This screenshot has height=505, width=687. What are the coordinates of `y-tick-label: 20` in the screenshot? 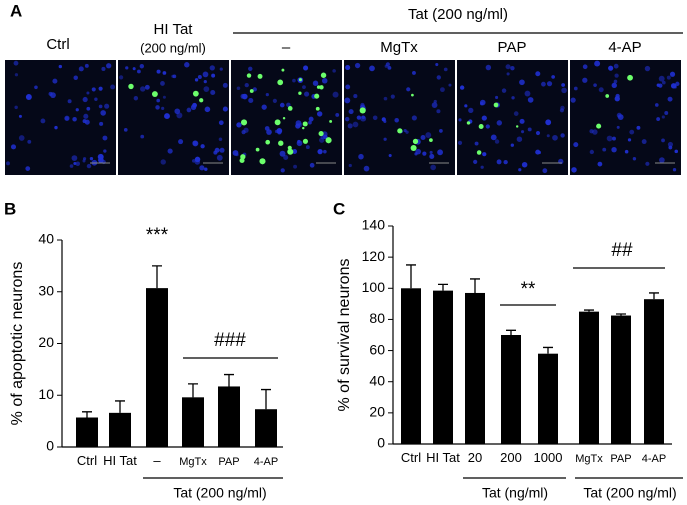 It's located at (46, 342).